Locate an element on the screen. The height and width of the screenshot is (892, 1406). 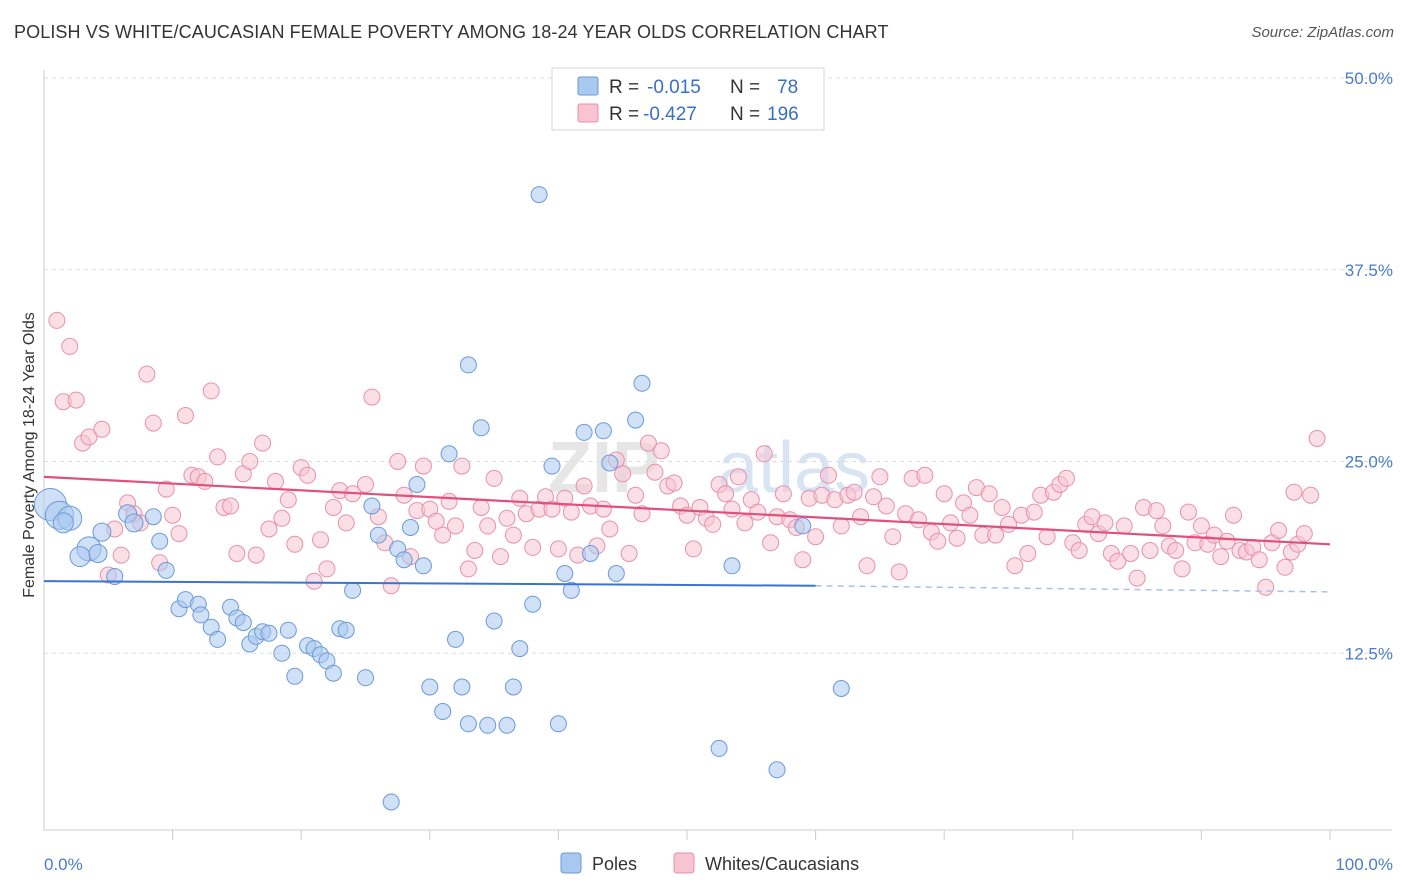
y-tick-label-3: 50.0% is located at coordinates (1369, 78).